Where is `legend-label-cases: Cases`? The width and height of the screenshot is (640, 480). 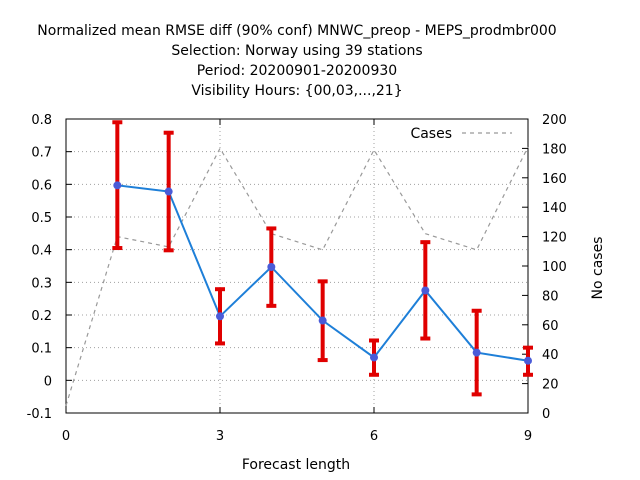
legend-label-cases: Cases is located at coordinates (431, 134).